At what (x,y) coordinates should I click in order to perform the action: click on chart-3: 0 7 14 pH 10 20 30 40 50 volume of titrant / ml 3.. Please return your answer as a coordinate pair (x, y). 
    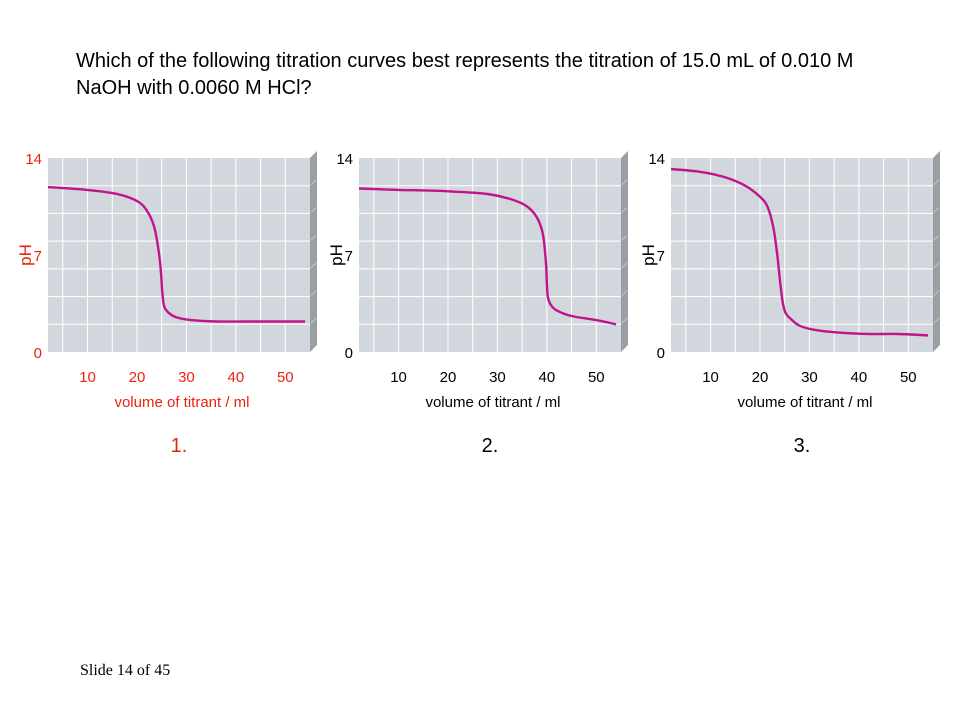
    Looking at the image, I should click on (789, 304).